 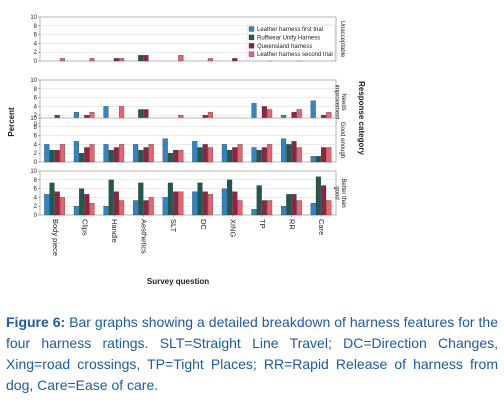 What do you see at coordinates (11, 122) in the screenshot?
I see `y-axis-title: Percent` at bounding box center [11, 122].